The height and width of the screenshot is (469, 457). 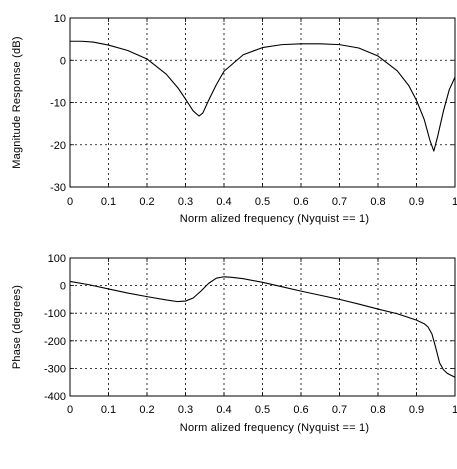 I want to click on phase-y-tick-label: -400, so click(x=55, y=397).